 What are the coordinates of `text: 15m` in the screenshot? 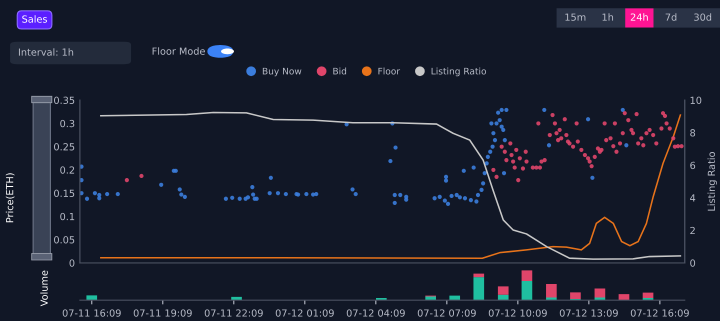 It's located at (575, 17).